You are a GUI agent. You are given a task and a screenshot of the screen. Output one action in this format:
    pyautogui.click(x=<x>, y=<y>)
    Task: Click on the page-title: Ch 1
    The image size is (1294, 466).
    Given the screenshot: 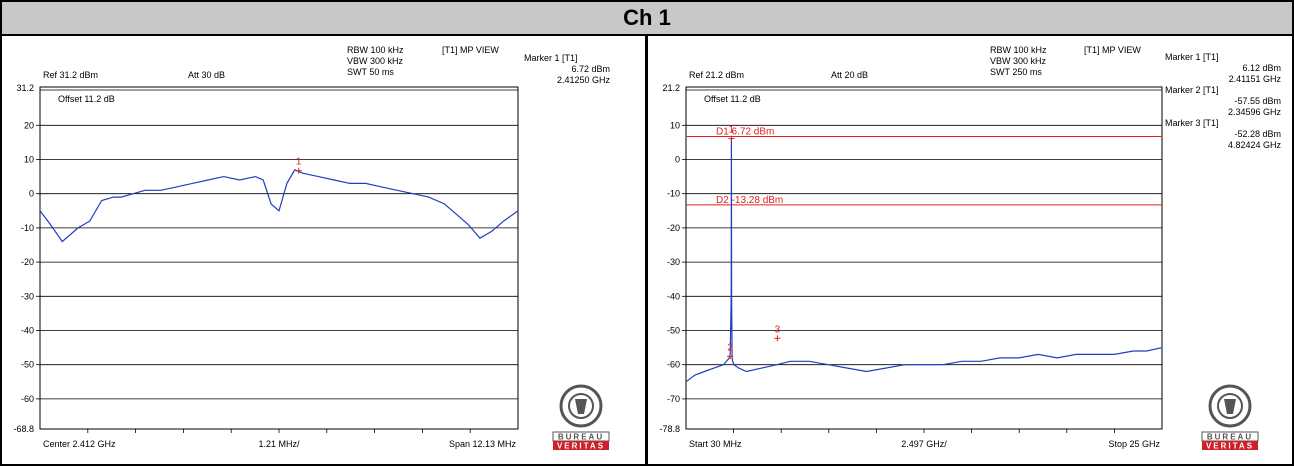 What is the action you would take?
    pyautogui.click(x=647, y=17)
    